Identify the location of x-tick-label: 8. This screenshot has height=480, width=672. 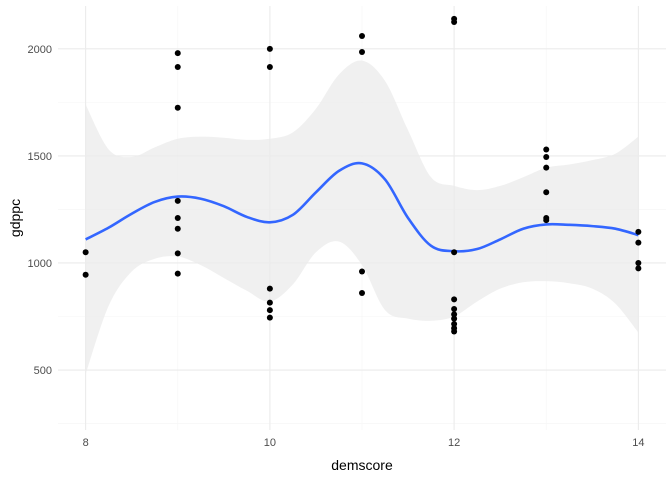
(86, 443).